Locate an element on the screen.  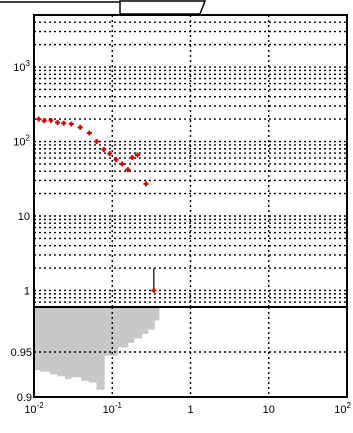
ratio-fill-shape is located at coordinates (97, 348).